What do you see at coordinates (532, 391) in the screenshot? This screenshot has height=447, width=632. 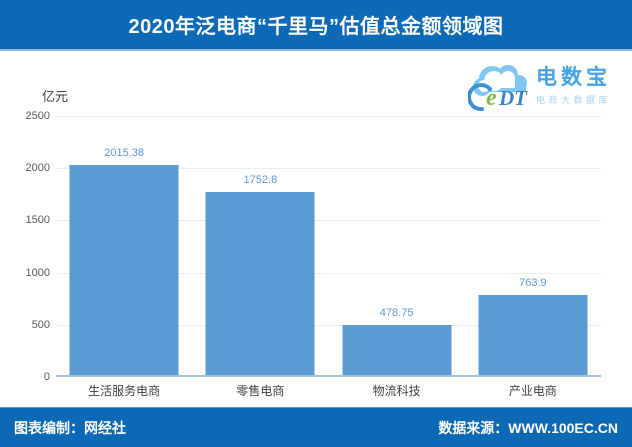 I see `category-label: 产业电商` at bounding box center [532, 391].